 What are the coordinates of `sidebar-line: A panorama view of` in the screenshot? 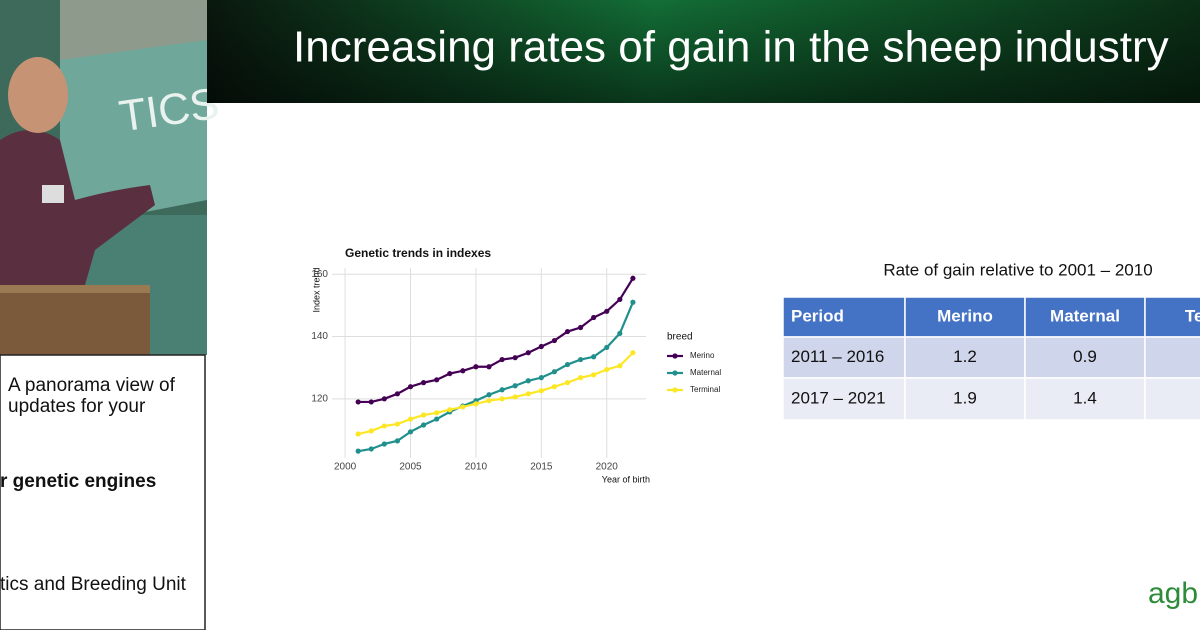 It's located at (92, 385).